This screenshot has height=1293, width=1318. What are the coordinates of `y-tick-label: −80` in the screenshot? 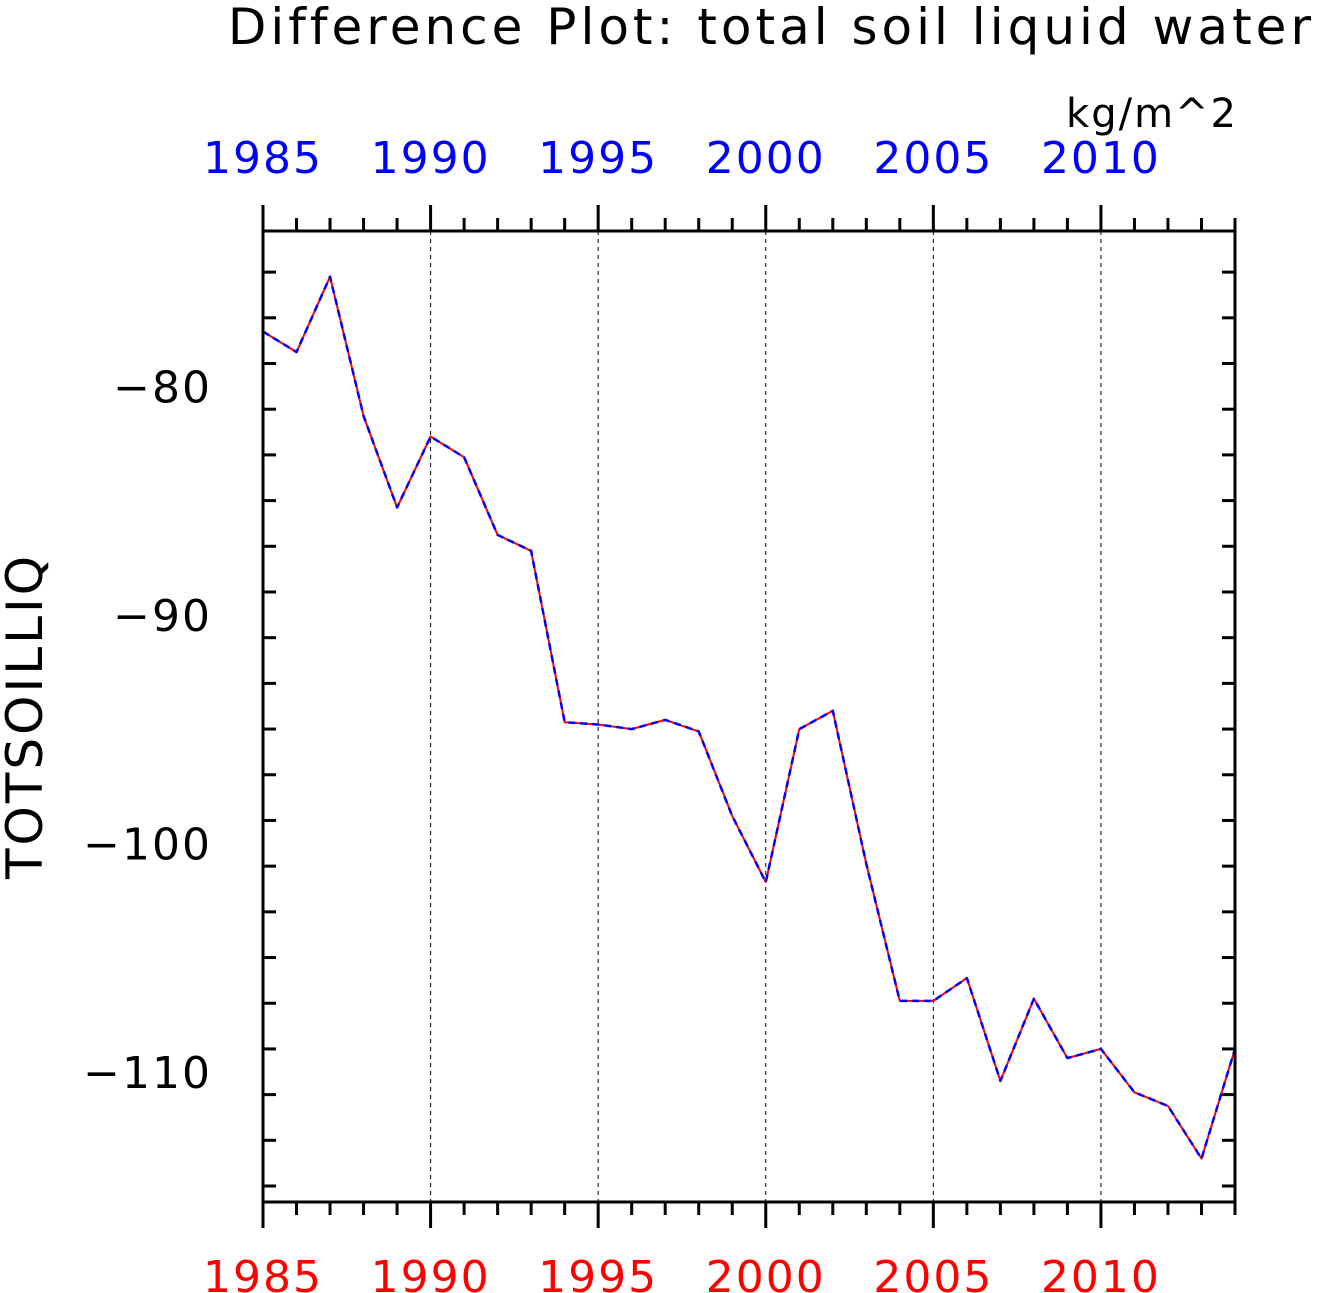 It's located at (162, 387).